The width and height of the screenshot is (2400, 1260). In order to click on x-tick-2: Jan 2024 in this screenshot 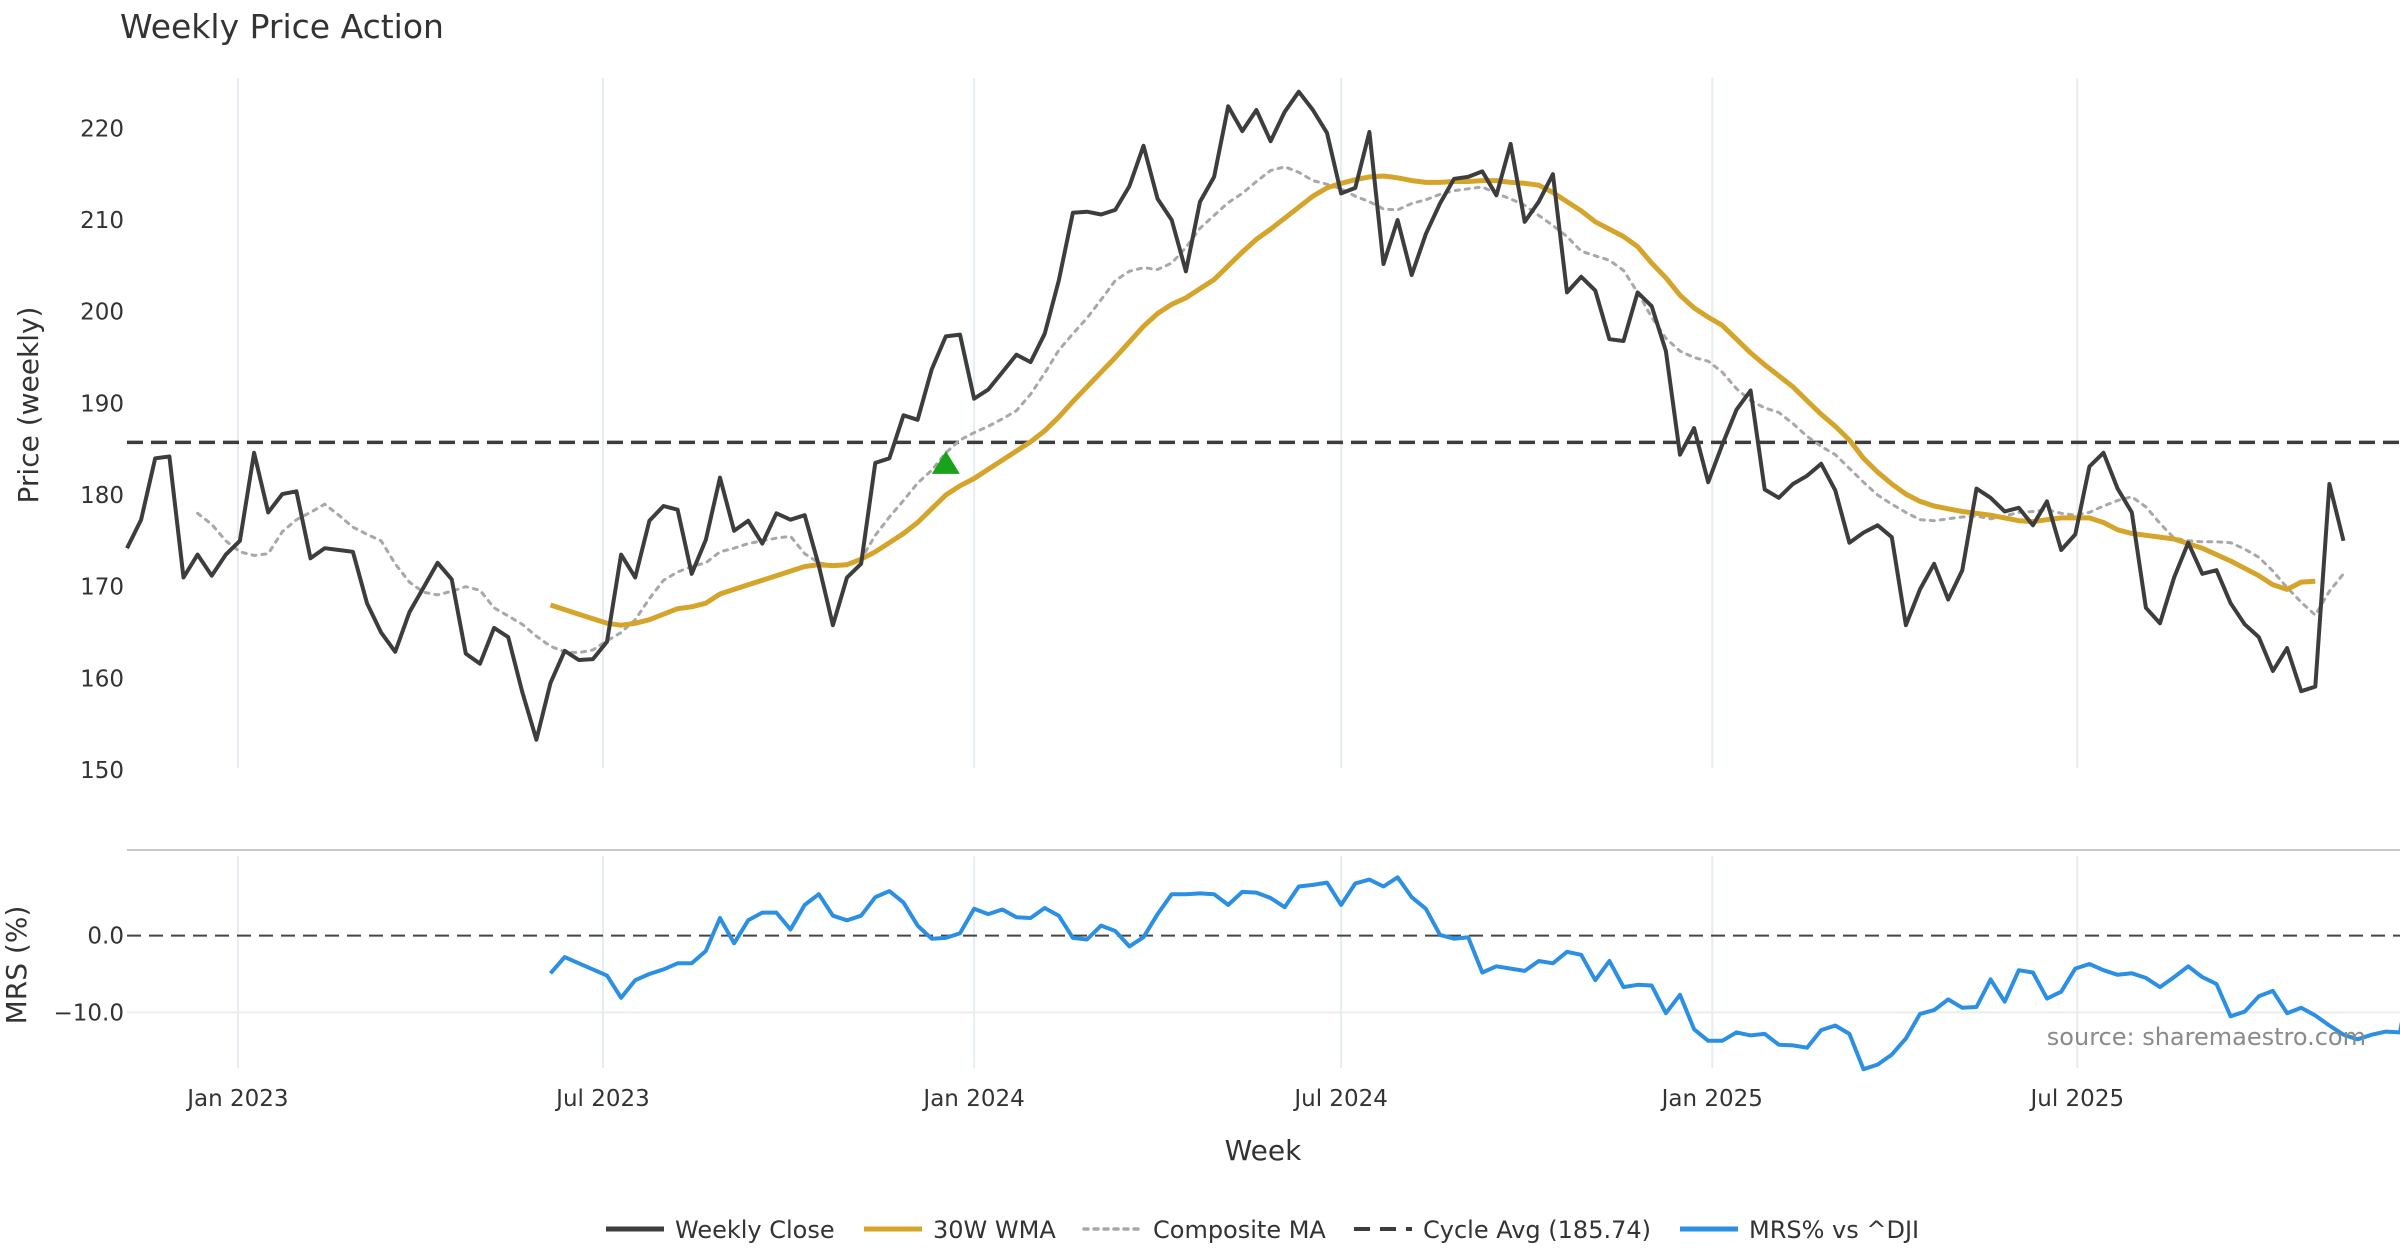, I will do `click(972, 1099)`.